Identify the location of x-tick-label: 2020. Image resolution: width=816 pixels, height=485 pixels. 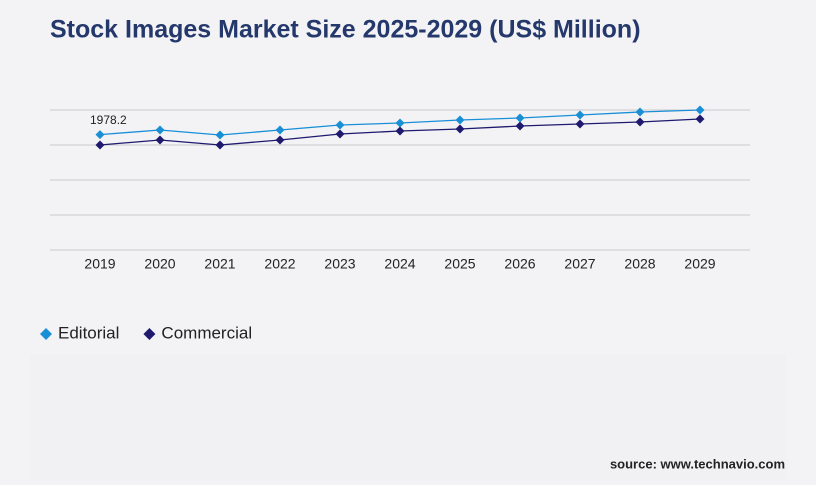
(159, 264).